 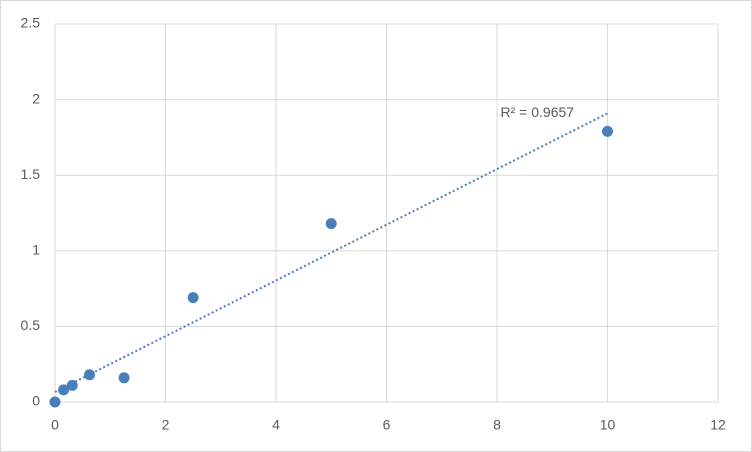 What do you see at coordinates (31, 174) in the screenshot?
I see `y-tick-label: 1.5` at bounding box center [31, 174].